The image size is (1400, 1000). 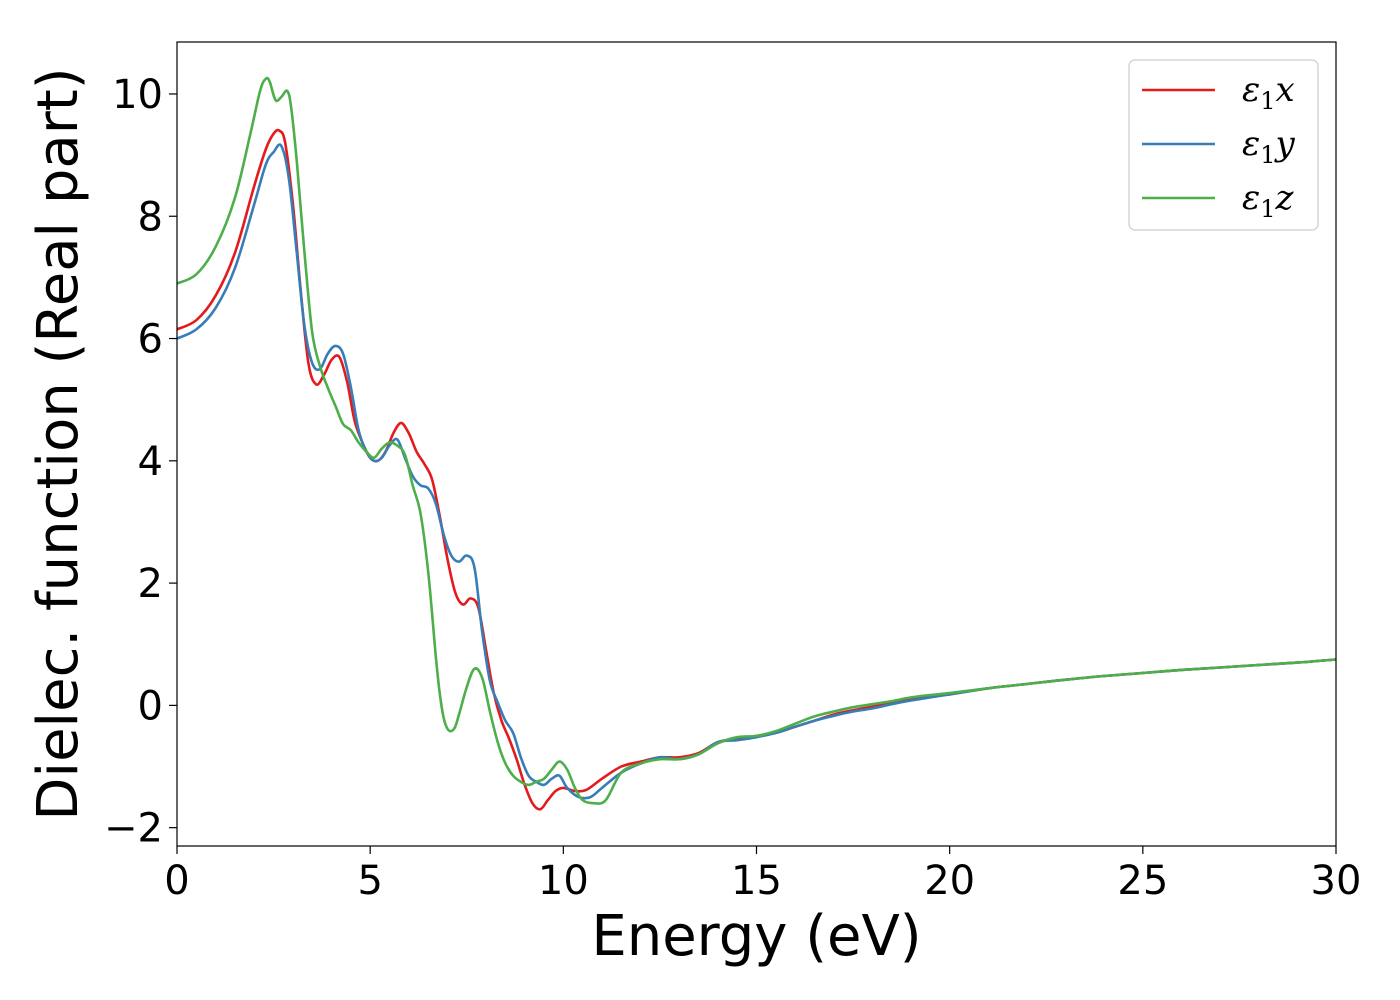 I want to click on y-axis-label: Dielec. function (Real part), so click(x=58, y=443).